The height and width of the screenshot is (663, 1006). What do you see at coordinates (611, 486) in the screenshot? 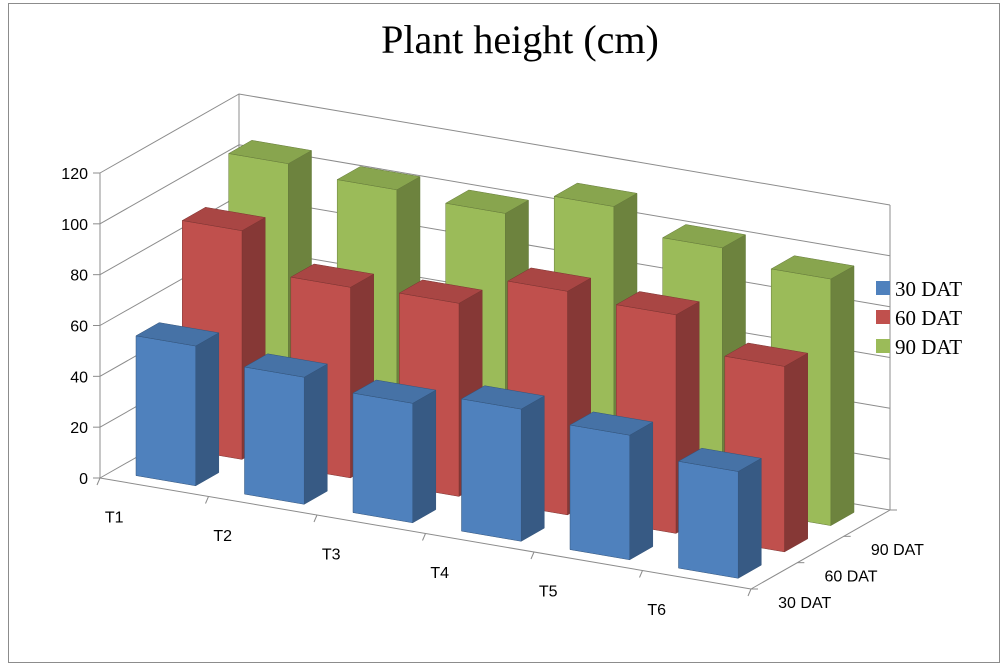
I see `bar-30-dat-t5` at bounding box center [611, 486].